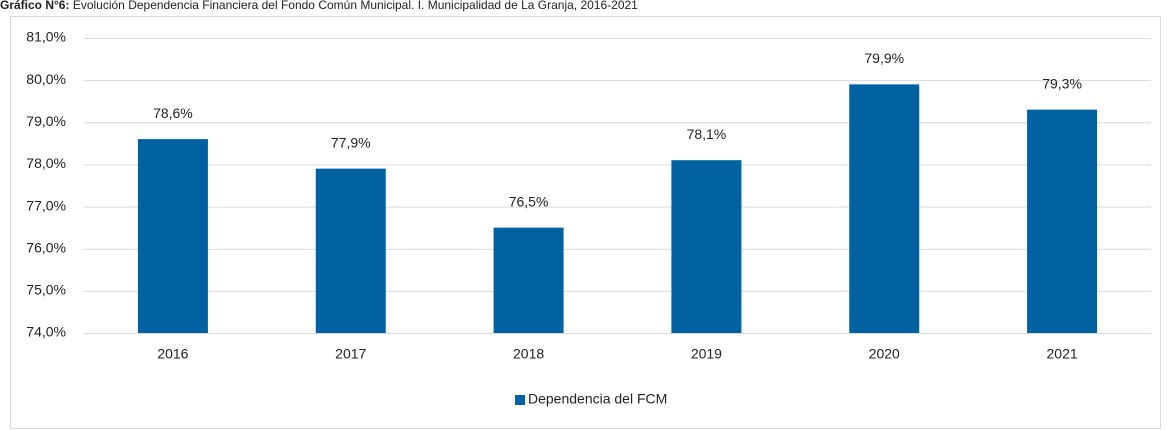 The image size is (1167, 430). I want to click on y-tick-label: 81,0%, so click(46, 37).